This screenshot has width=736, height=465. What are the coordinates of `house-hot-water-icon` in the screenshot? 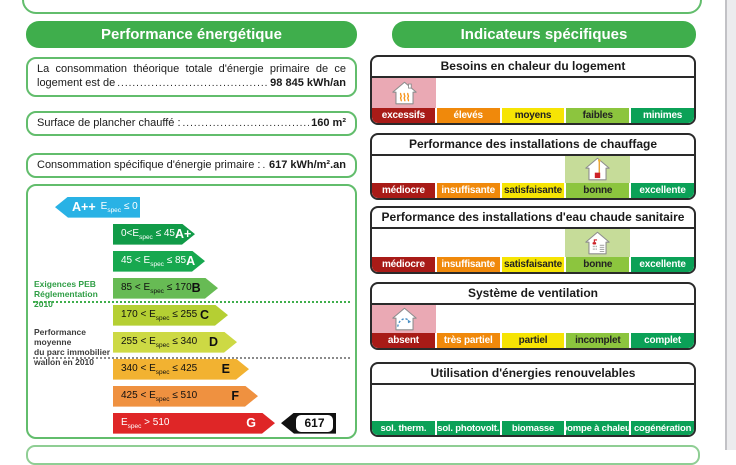 It's located at (597, 242).